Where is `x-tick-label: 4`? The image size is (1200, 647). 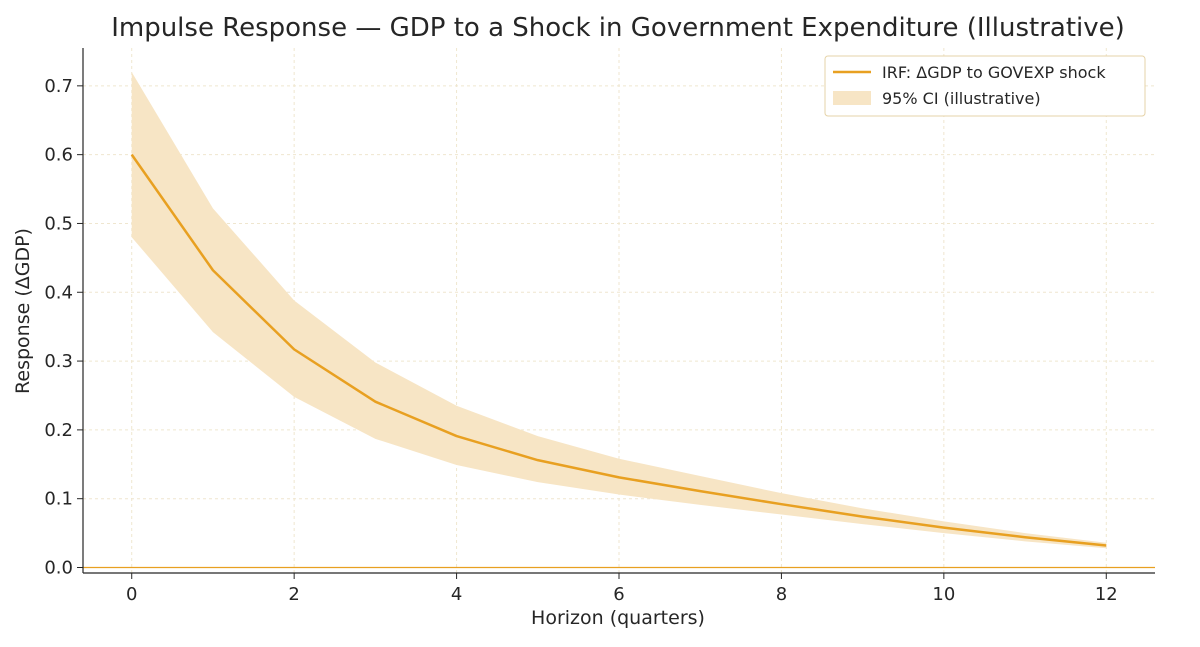
x-tick-label: 4 is located at coordinates (456, 594).